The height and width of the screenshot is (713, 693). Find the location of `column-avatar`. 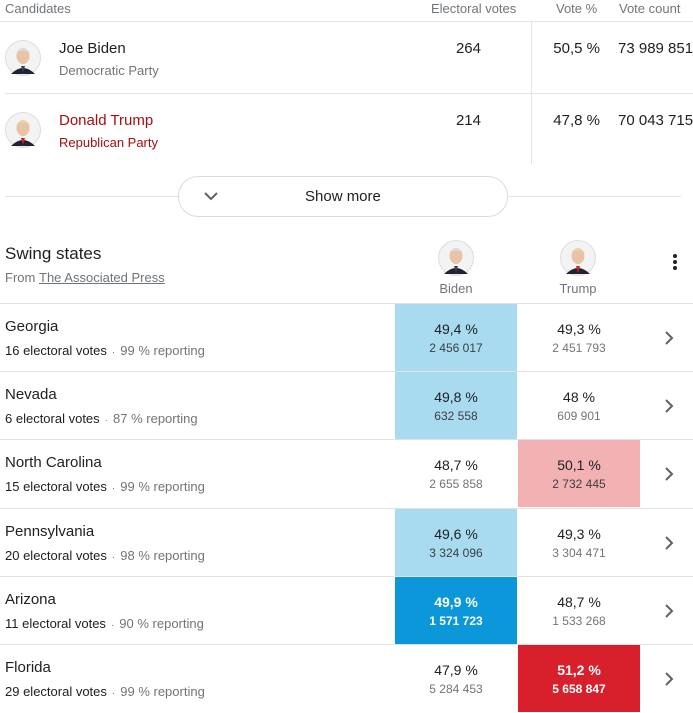

column-avatar is located at coordinates (456, 258).